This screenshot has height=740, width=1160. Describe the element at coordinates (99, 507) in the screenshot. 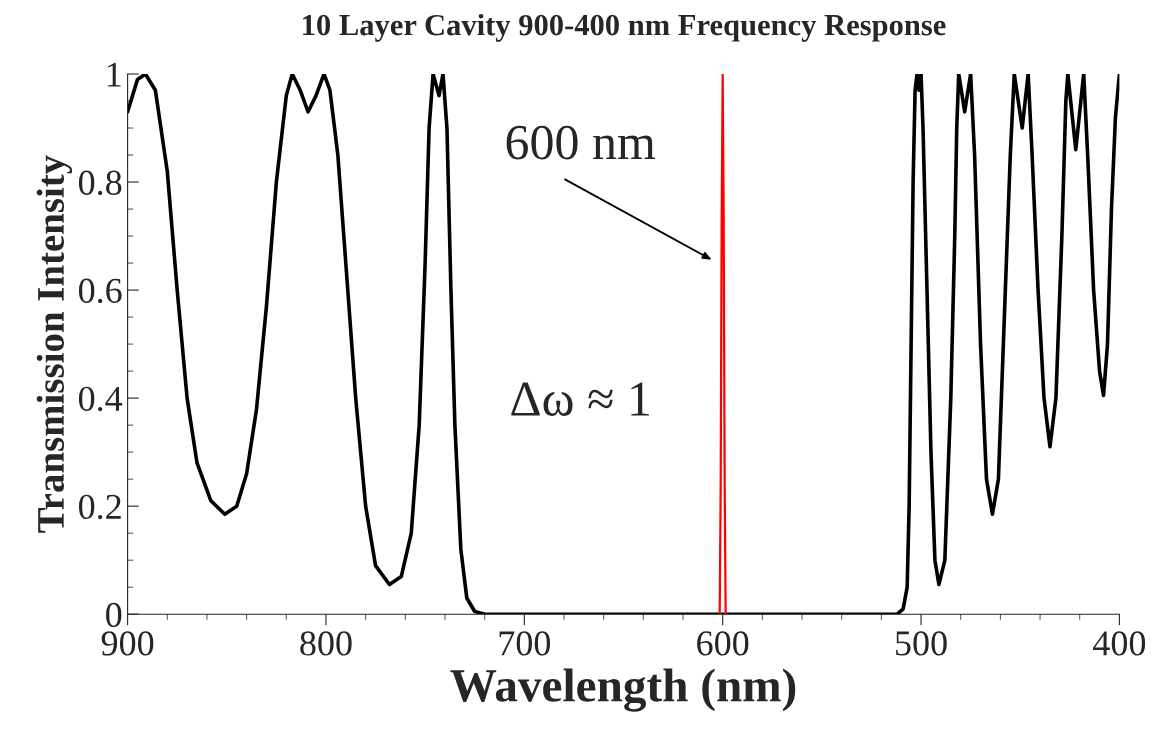

I see `y-tick-label: 0.2` at that location.